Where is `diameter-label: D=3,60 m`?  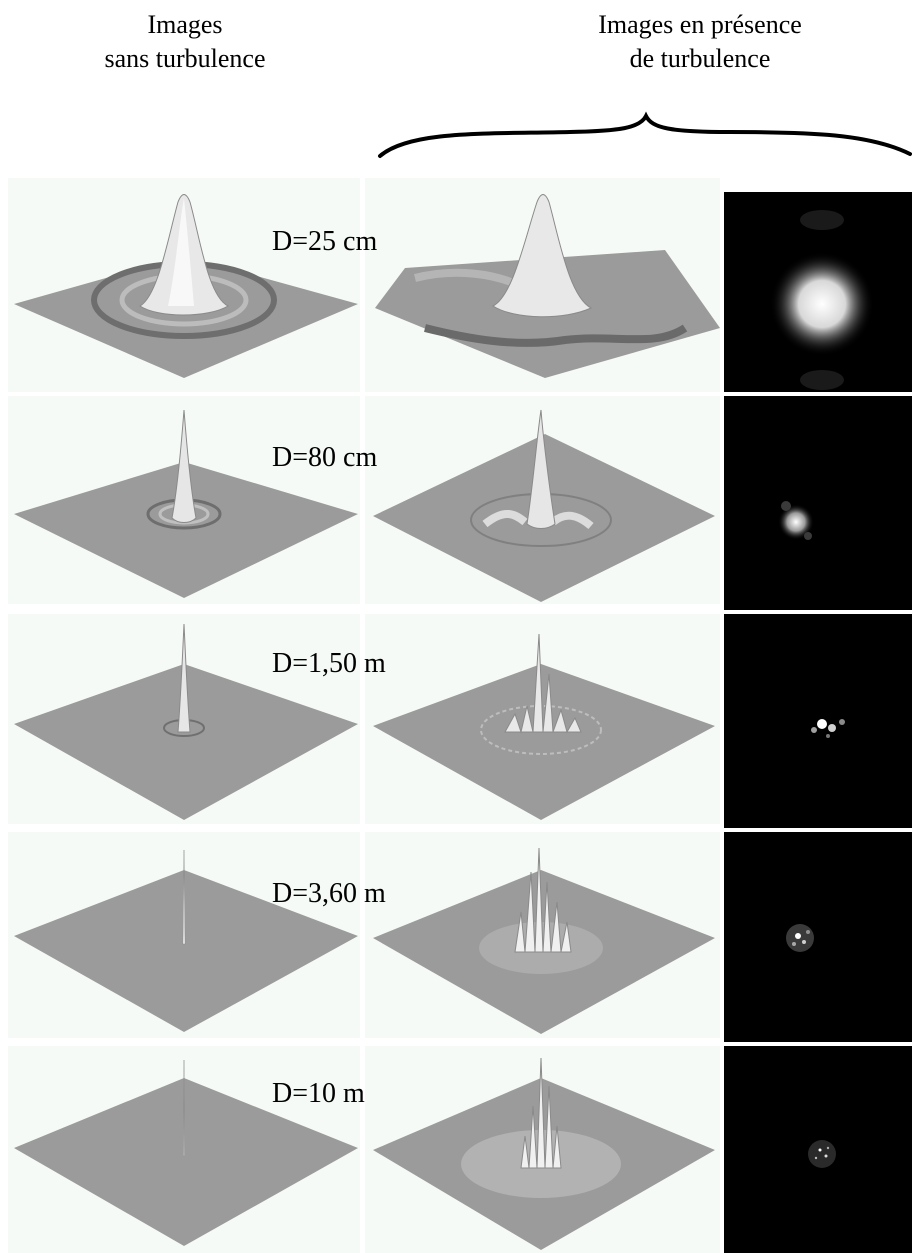
diameter-label: D=3,60 m is located at coordinates (329, 893).